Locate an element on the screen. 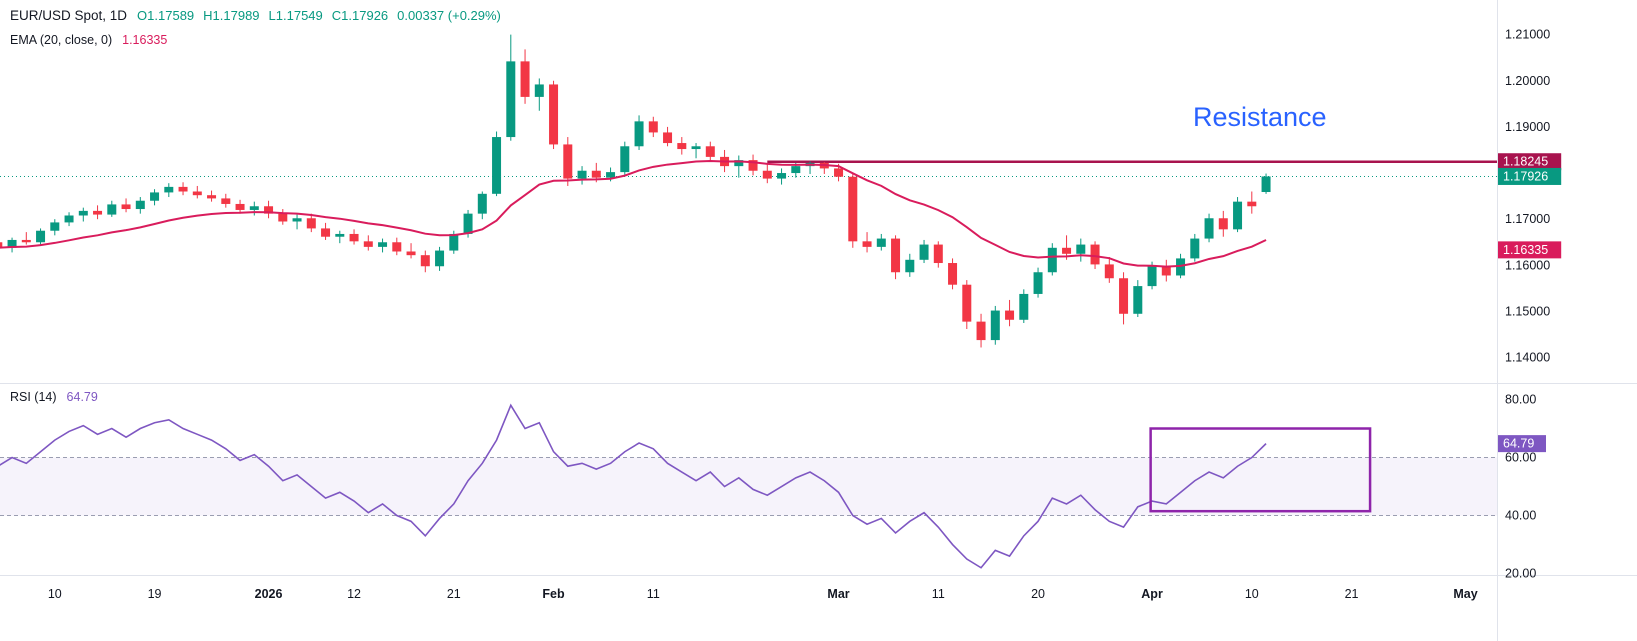 The image size is (1637, 641). rsi-label: RSI (14) is located at coordinates (33, 397).